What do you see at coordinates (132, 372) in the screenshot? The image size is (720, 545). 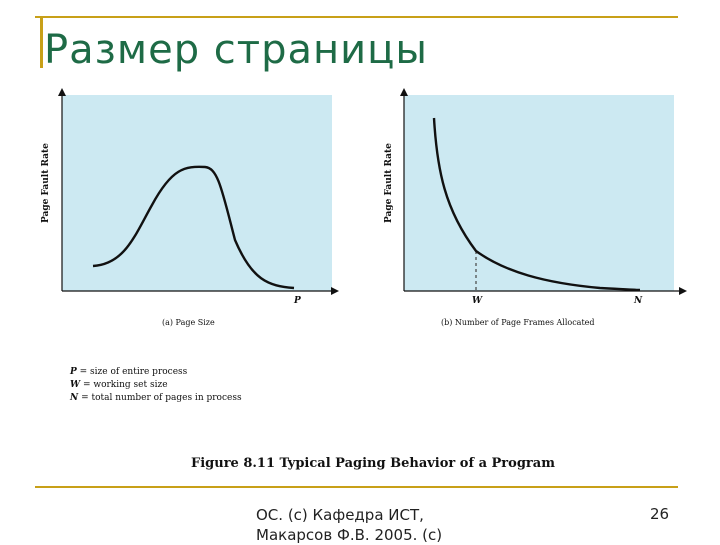 I see `legend-text-p: = size of entire process` at bounding box center [132, 372].